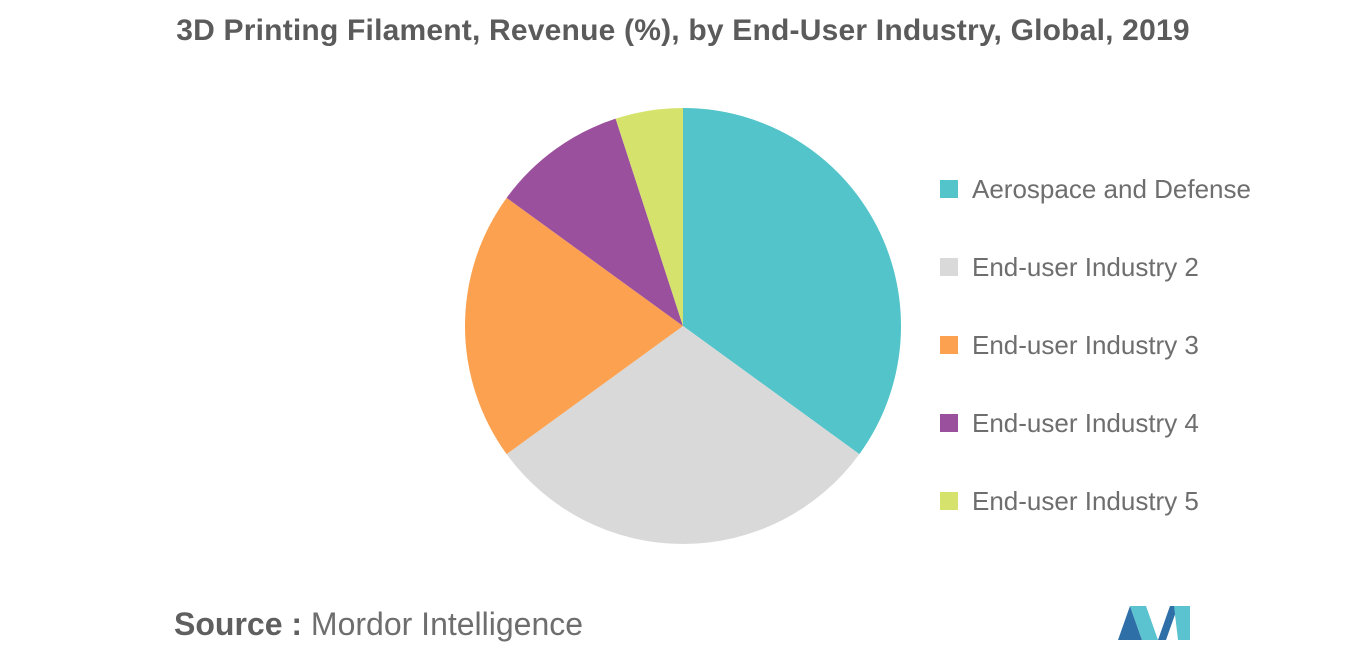  I want to click on source-note: Source : Mordor Intelligence, so click(378, 624).